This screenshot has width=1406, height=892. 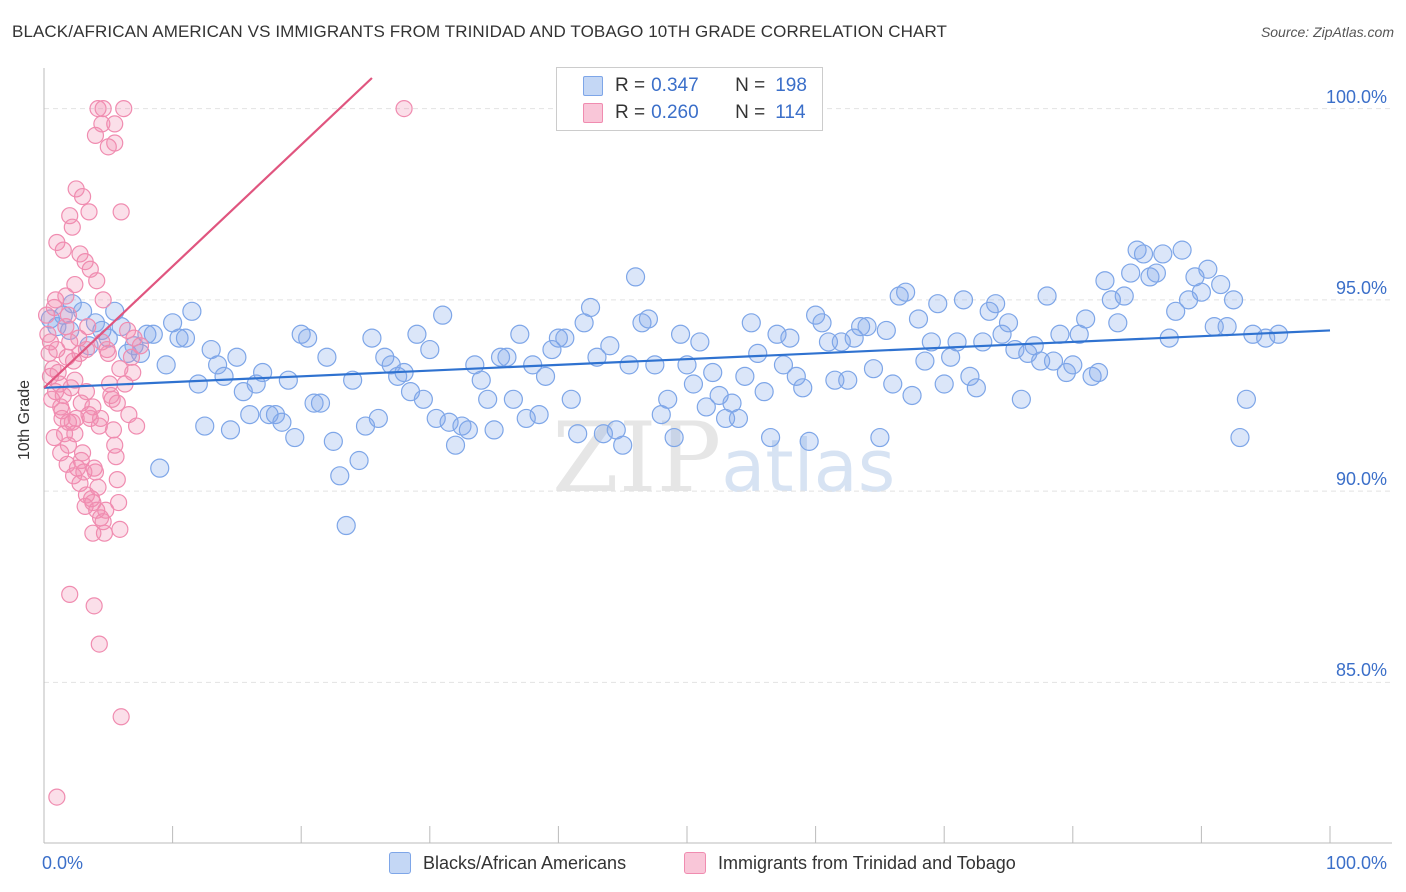 What do you see at coordinates (525, 862) in the screenshot?
I see `bottom-legend-label-blacks: Blacks/African Americans` at bounding box center [525, 862].